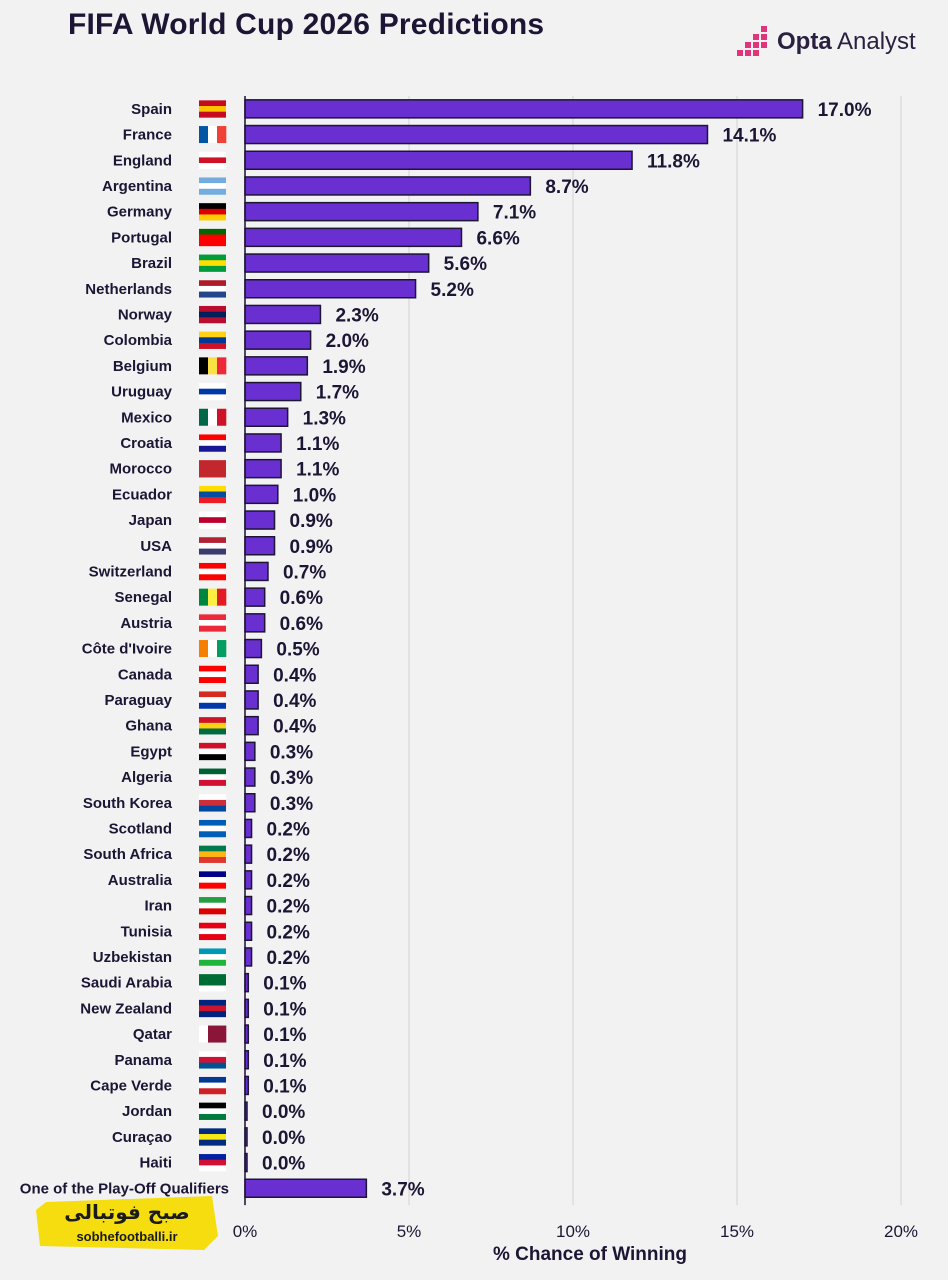 The height and width of the screenshot is (1280, 948). I want to click on data-label: 0.3%, so click(291, 752).